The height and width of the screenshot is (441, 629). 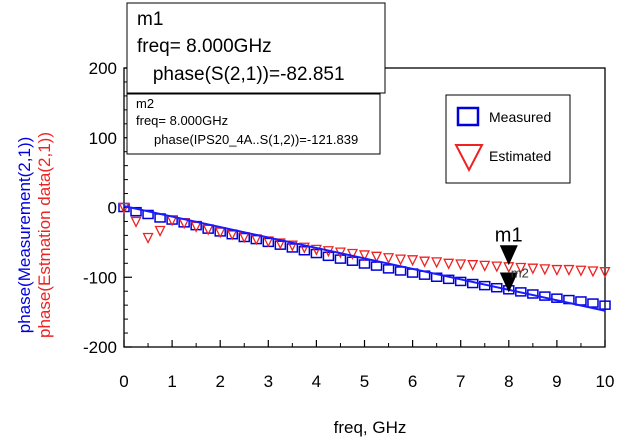 I want to click on x-tick-label-6: 6, so click(x=412, y=381).